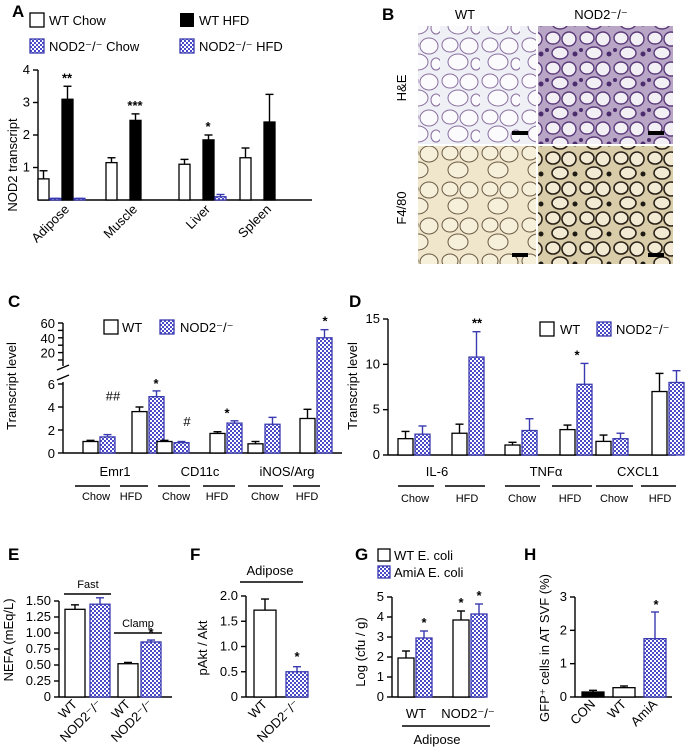 This screenshot has width=685, height=755. I want to click on group-label: iNOS/Arg, so click(287, 471).